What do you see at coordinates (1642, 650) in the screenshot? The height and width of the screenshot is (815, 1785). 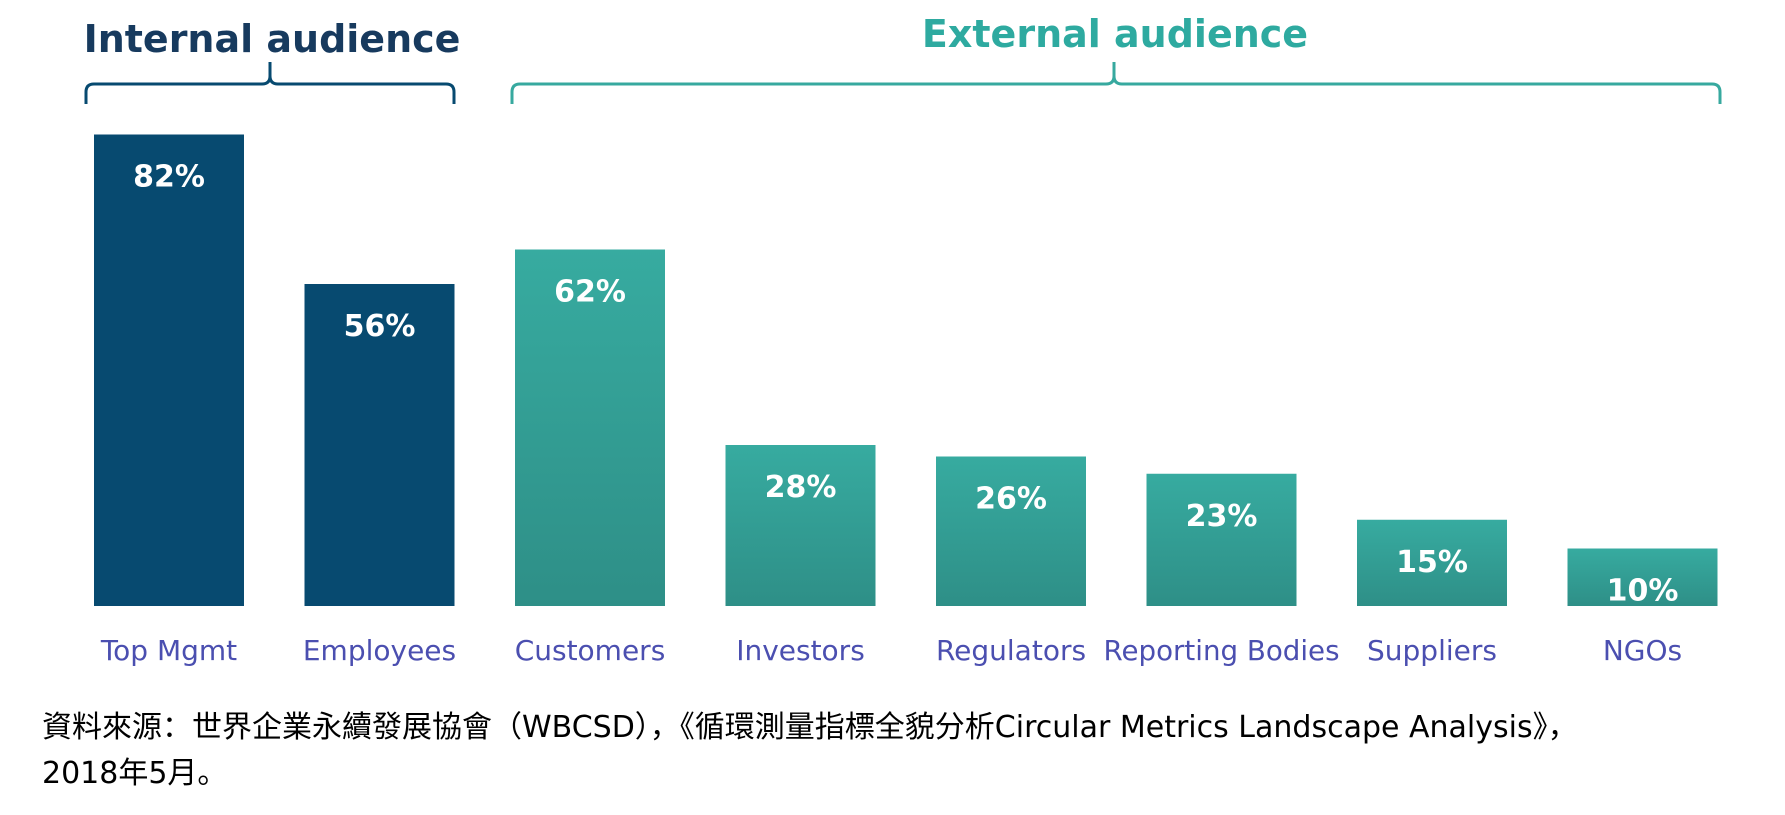 I see `category-label-ngos: NGOs` at bounding box center [1642, 650].